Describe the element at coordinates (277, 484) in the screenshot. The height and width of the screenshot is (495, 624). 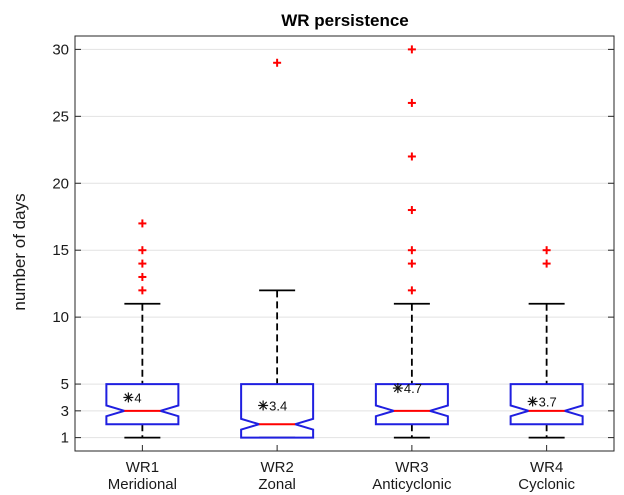
I see `x-tick-sublabel: Zonal` at that location.